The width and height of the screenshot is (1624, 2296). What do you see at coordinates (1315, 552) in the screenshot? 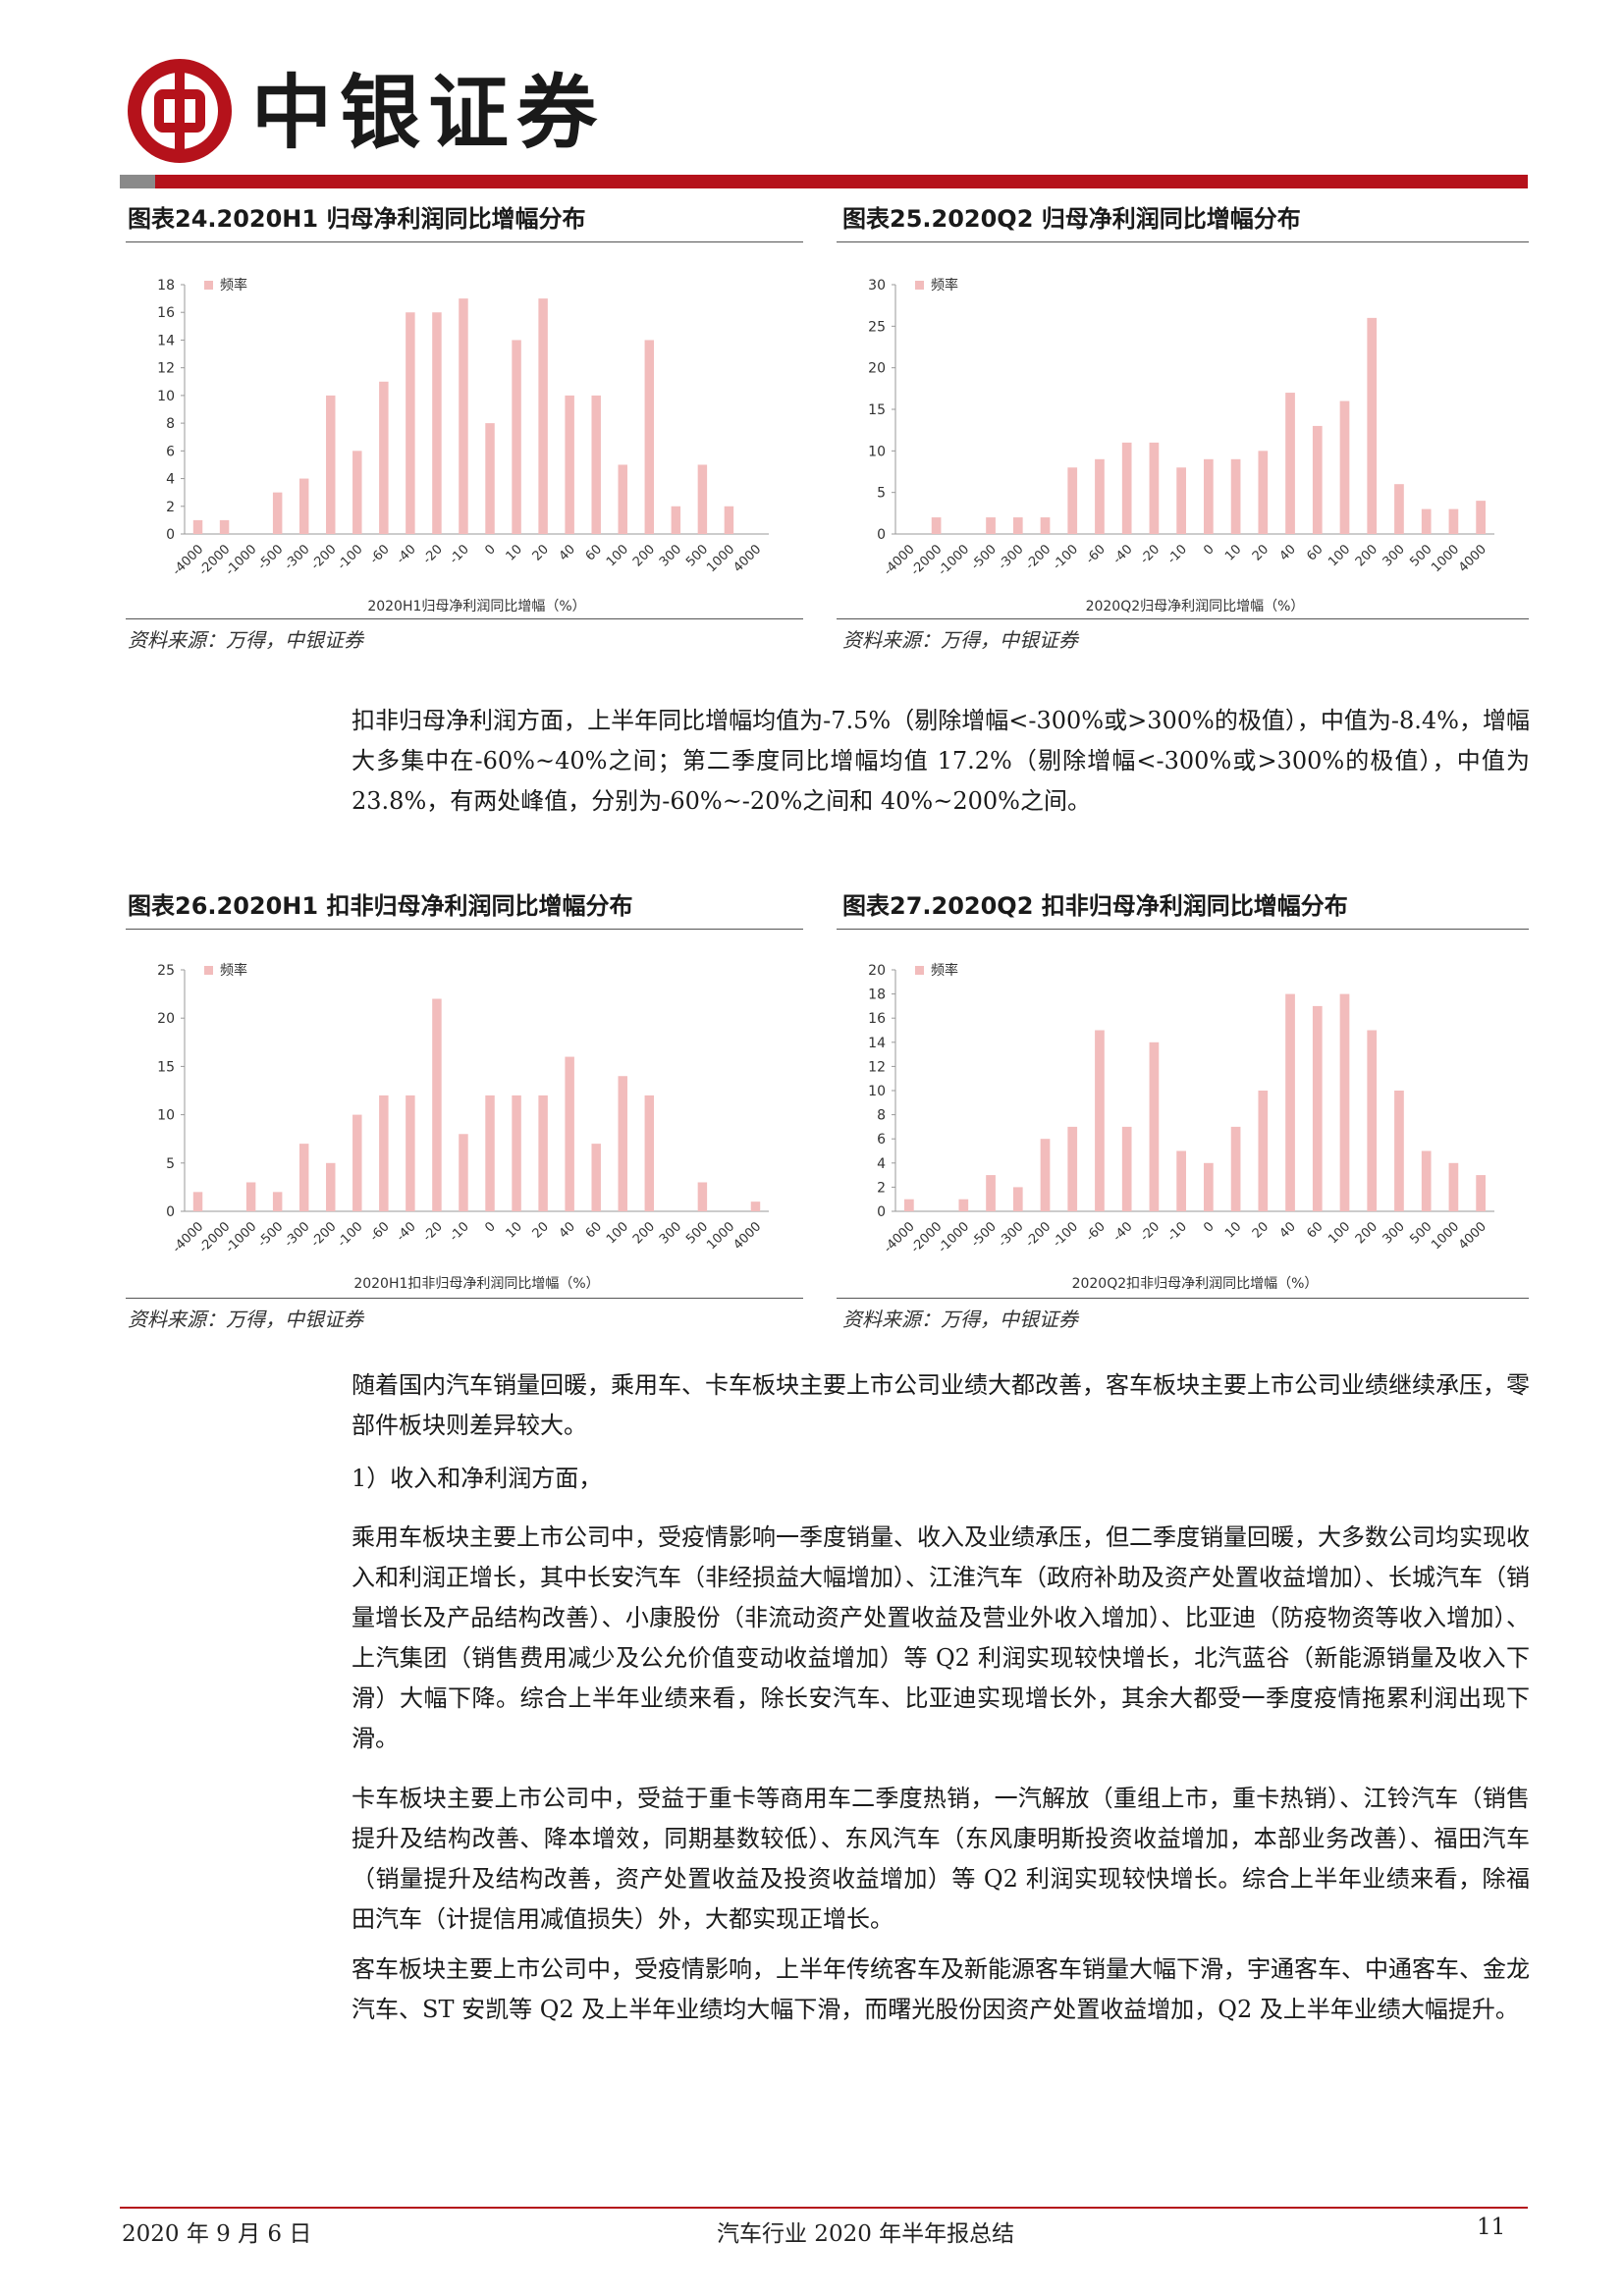
I see `x-tick-label: 60` at bounding box center [1315, 552].